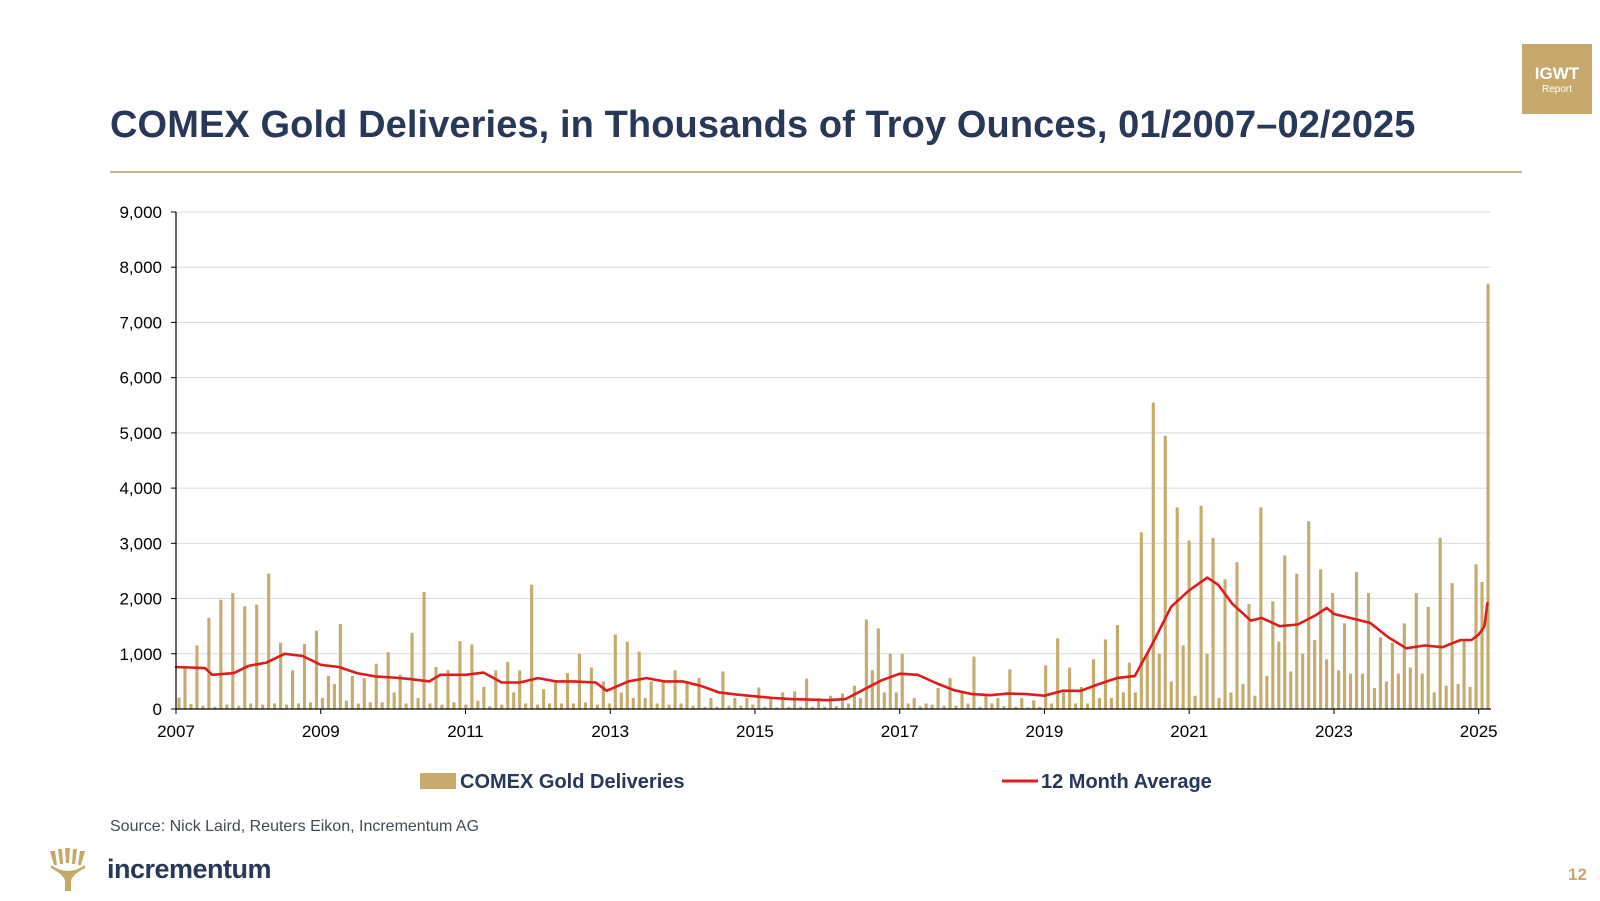 The width and height of the screenshot is (1600, 901). Describe the element at coordinates (140, 212) in the screenshot. I see `y-tick-label: 9,000` at that location.